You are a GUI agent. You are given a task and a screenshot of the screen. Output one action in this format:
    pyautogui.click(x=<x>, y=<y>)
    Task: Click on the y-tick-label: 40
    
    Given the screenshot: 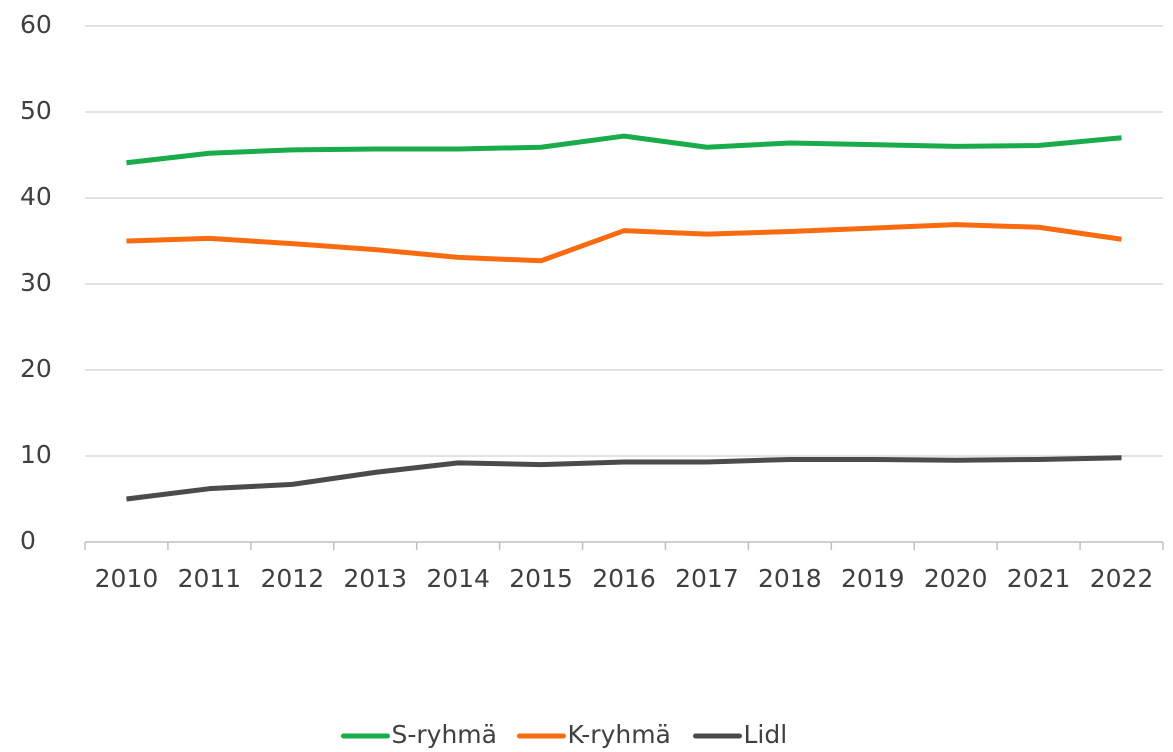 What is the action you would take?
    pyautogui.click(x=36, y=196)
    